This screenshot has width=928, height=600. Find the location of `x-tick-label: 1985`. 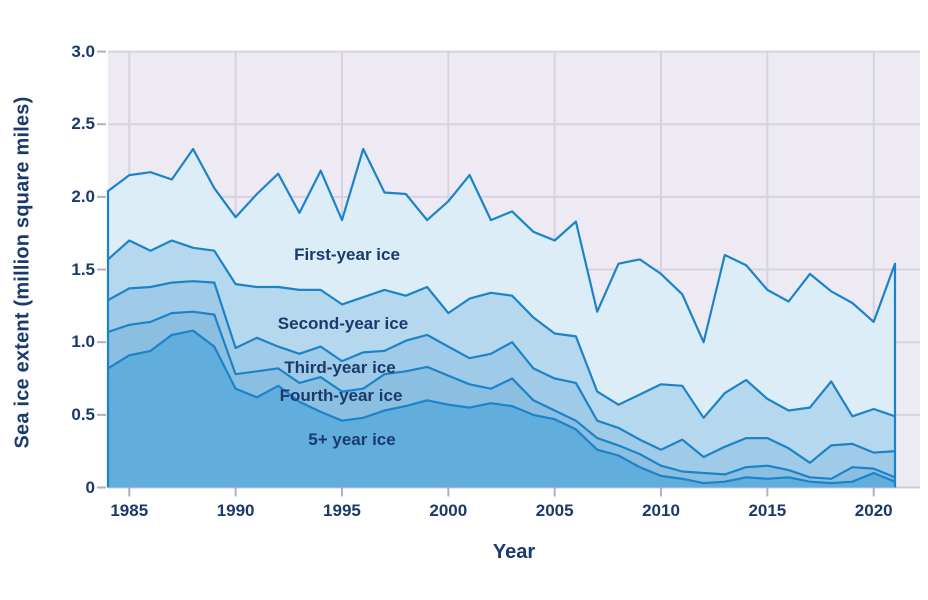

x-tick-label: 1985 is located at coordinates (129, 510).